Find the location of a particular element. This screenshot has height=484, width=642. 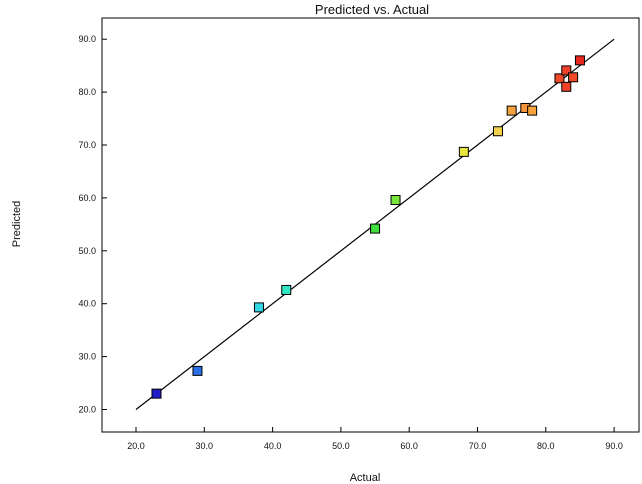

y-tick-label: 50.0 is located at coordinates (87, 251).